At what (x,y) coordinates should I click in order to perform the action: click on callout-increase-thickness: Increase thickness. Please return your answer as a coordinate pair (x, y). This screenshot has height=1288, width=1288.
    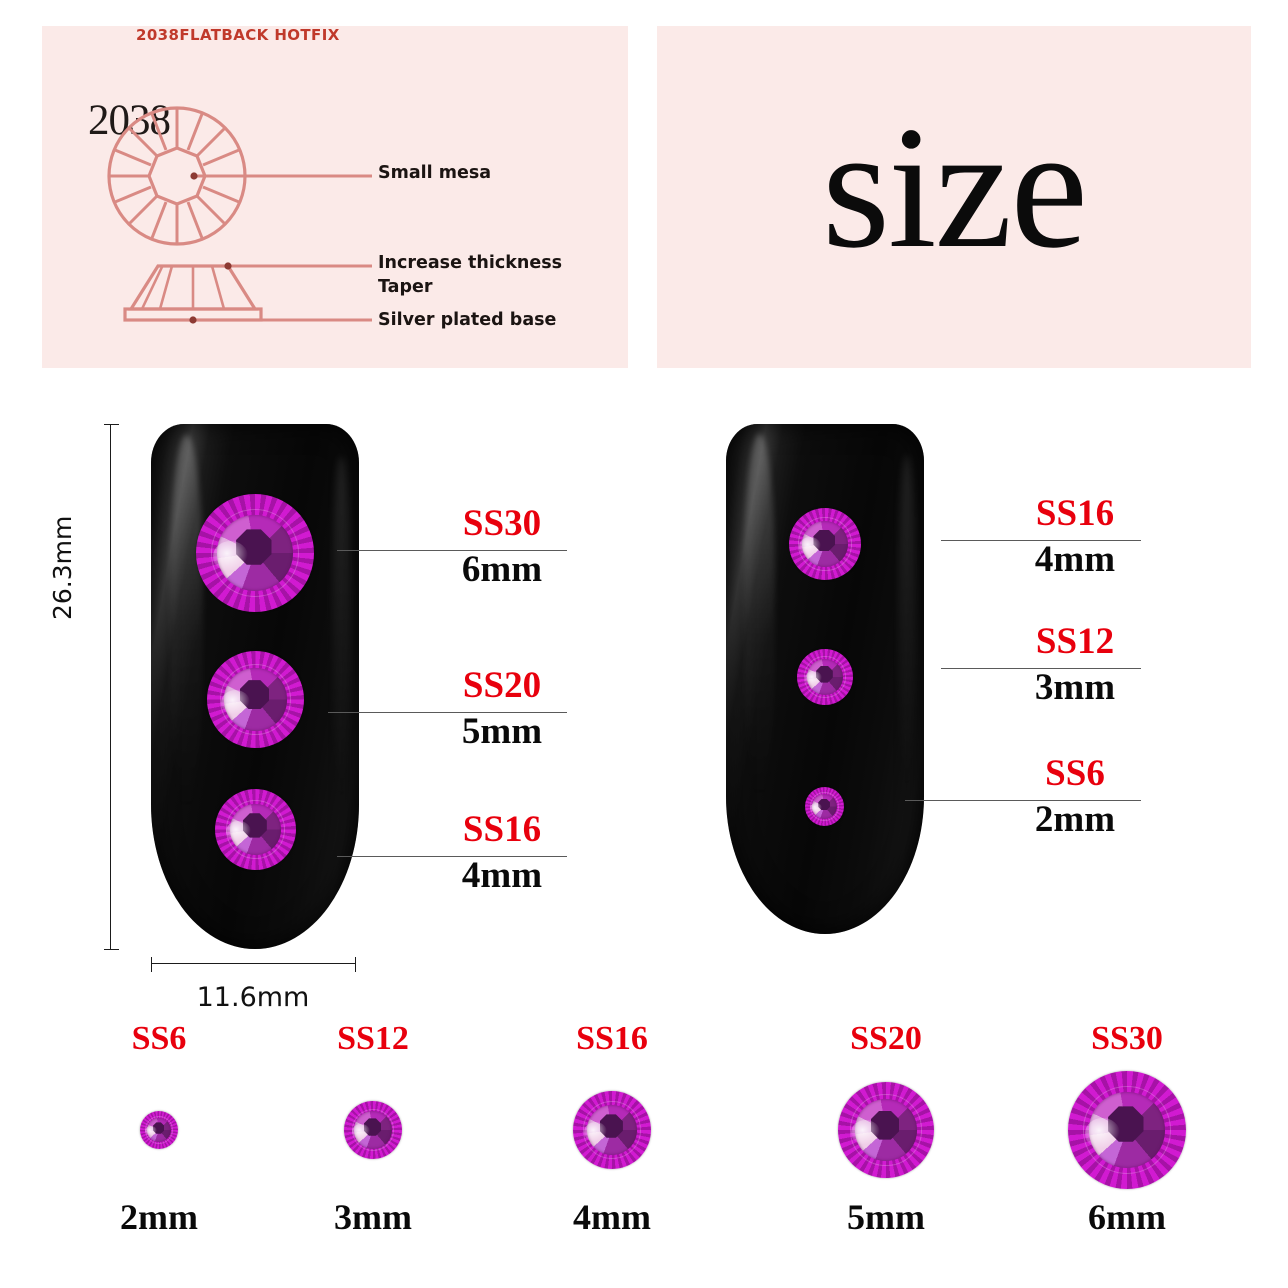
    Looking at the image, I should click on (470, 263).